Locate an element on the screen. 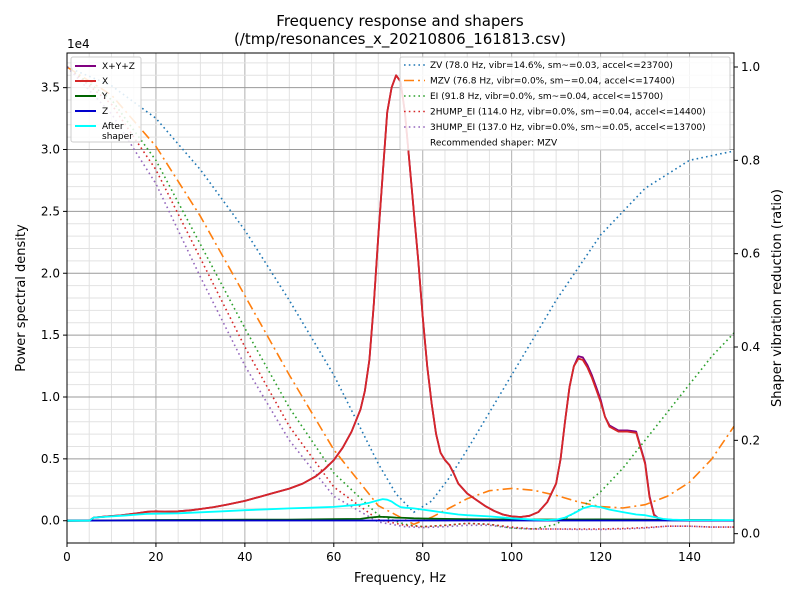  y-tick-label: 0.5 is located at coordinates (50, 459).